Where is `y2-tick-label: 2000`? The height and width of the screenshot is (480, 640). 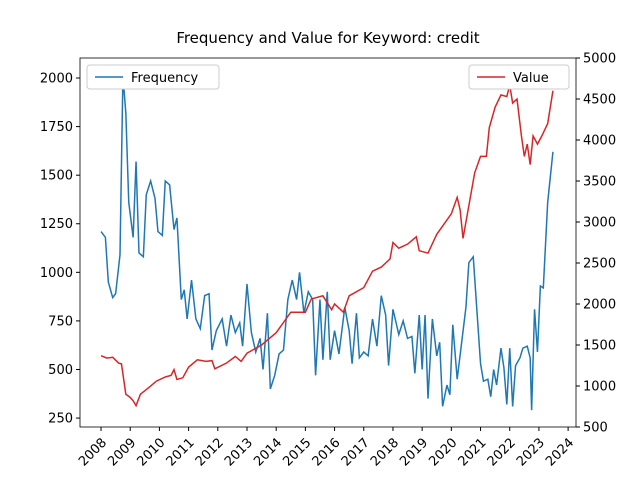 y2-tick-label: 2000 is located at coordinates (599, 305).